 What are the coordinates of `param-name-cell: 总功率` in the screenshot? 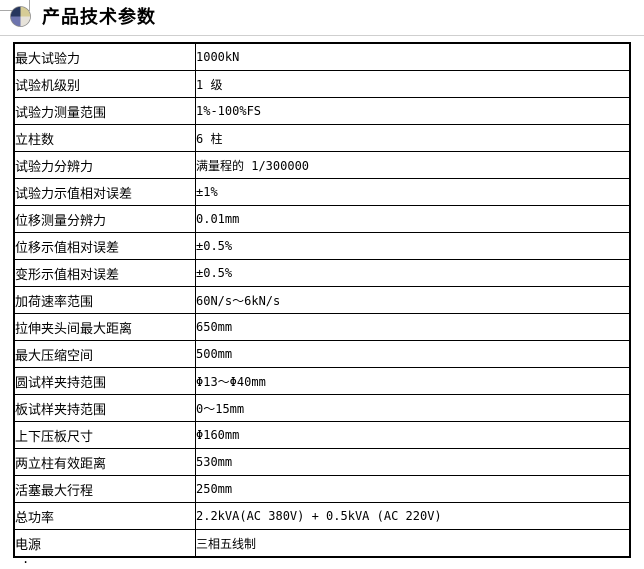 It's located at (104, 516).